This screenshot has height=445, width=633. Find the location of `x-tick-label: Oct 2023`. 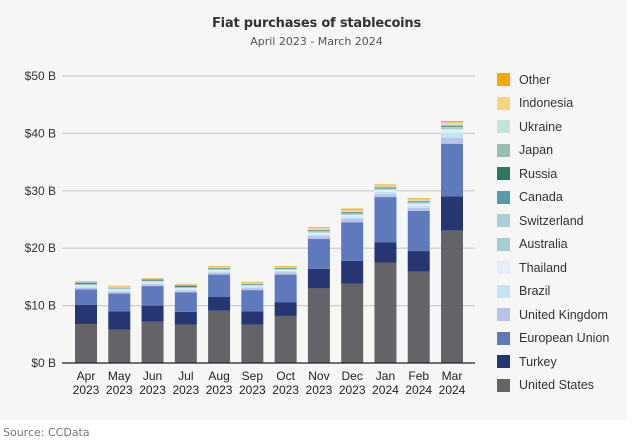

x-tick-label: Oct 2023 is located at coordinates (285, 383).